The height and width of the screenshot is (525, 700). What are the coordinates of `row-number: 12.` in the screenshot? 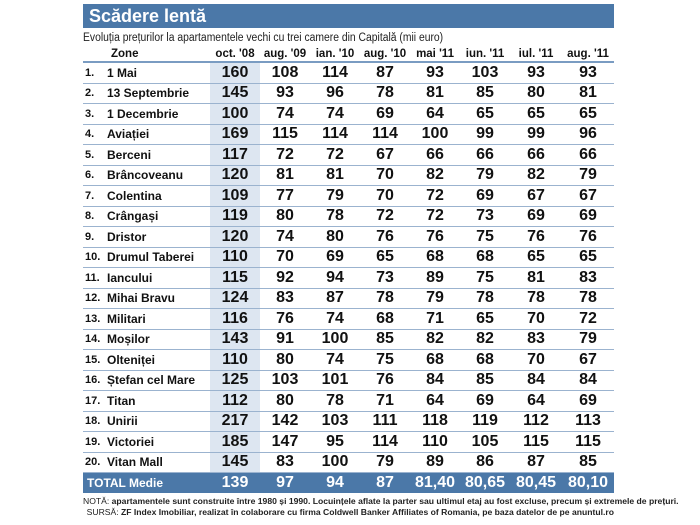 It's located at (95, 298).